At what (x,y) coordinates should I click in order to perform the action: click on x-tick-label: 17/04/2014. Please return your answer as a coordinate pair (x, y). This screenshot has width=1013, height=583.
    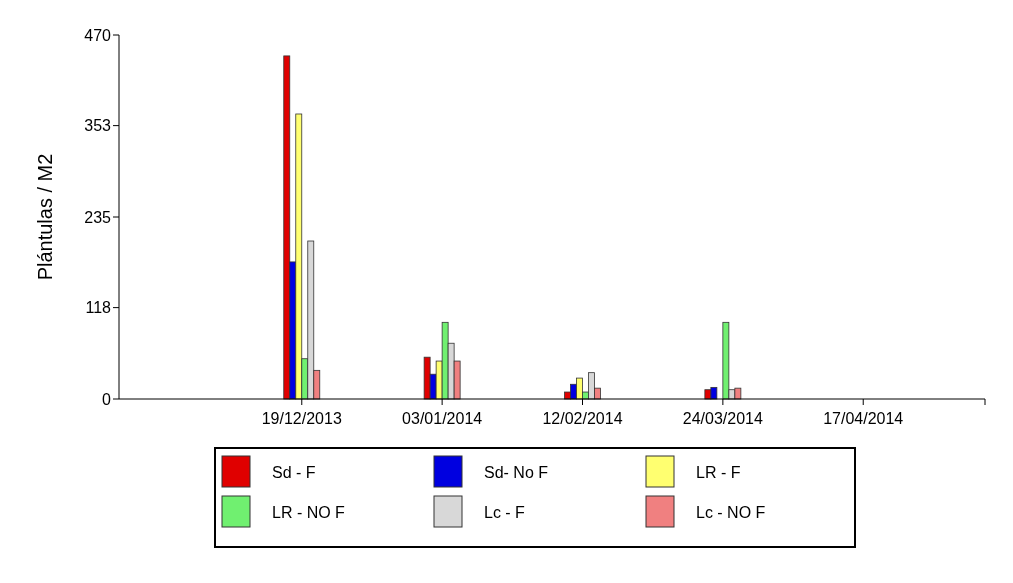
    Looking at the image, I should click on (863, 418).